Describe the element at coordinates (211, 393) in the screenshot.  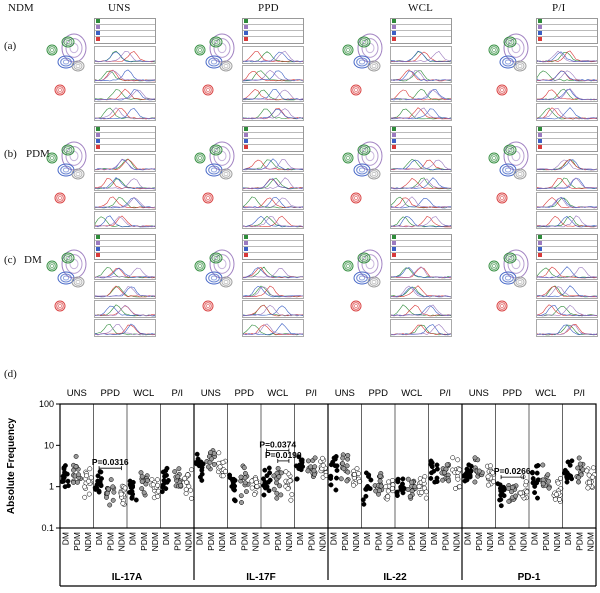
I see `stim-label: UNS` at that location.